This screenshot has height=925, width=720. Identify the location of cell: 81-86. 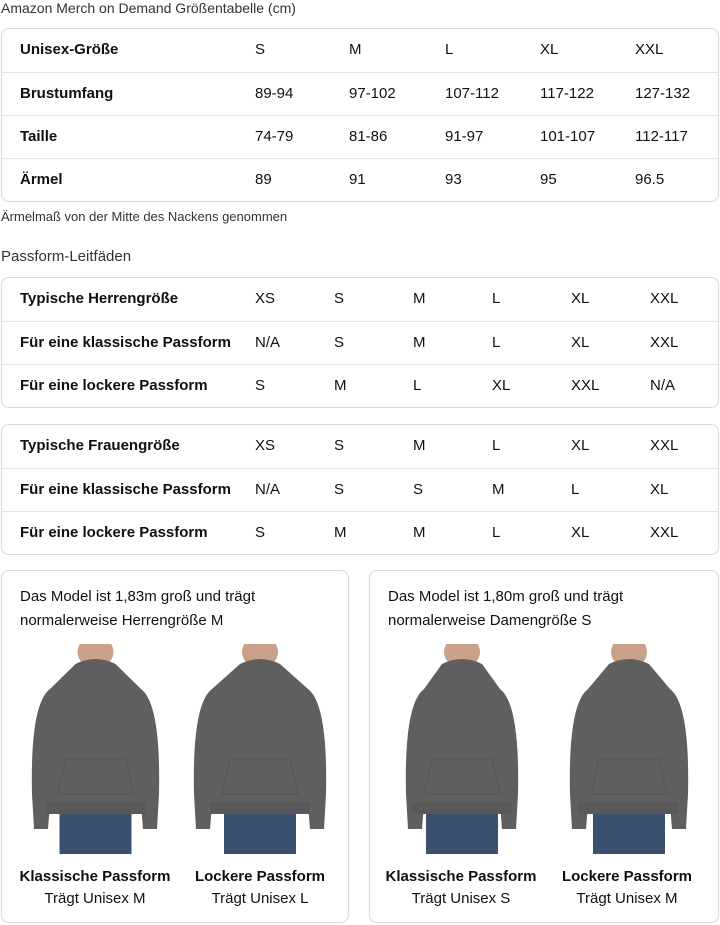
(368, 136).